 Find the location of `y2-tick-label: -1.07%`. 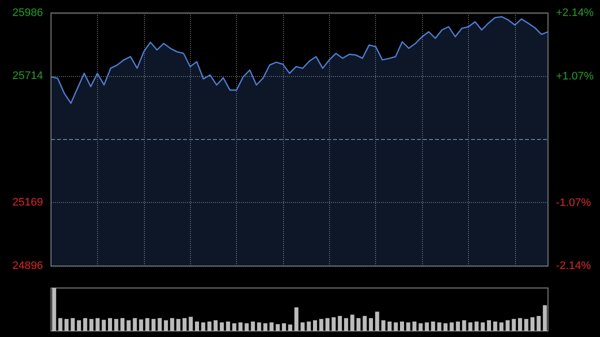

y2-tick-label: -1.07% is located at coordinates (574, 202).